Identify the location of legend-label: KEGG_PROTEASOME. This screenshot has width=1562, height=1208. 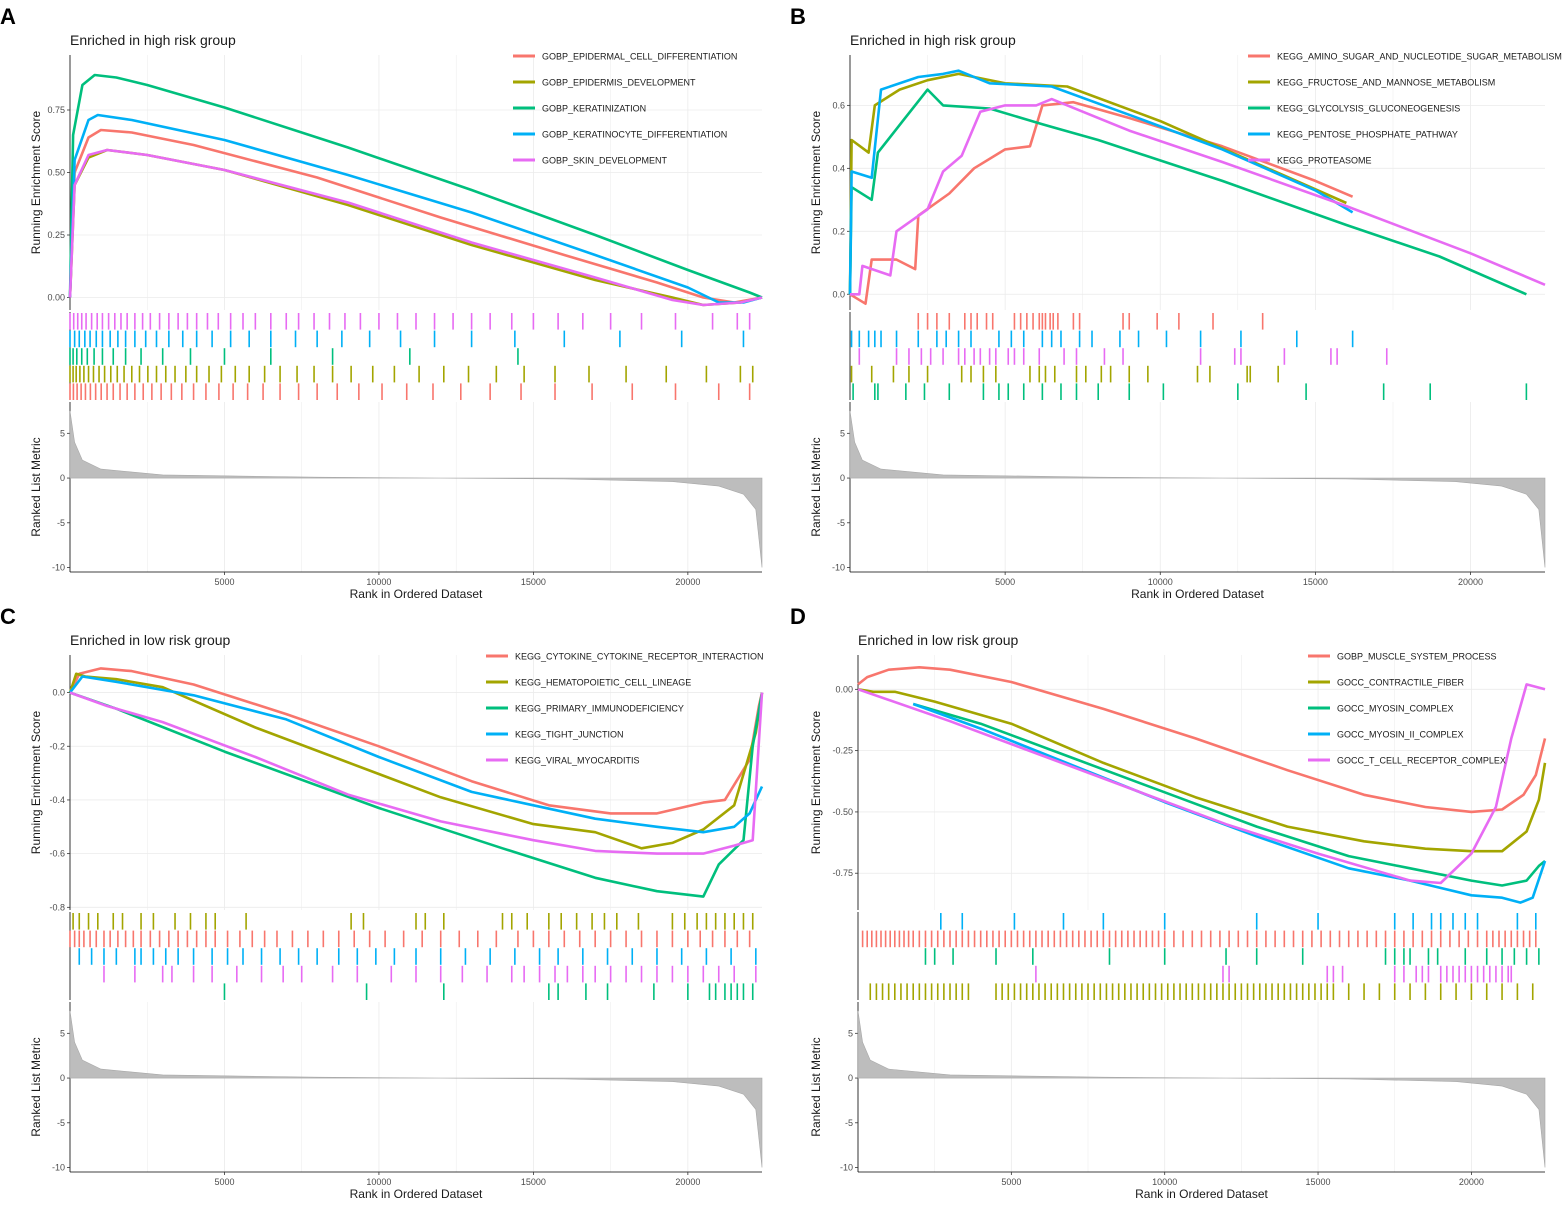
(1324, 161).